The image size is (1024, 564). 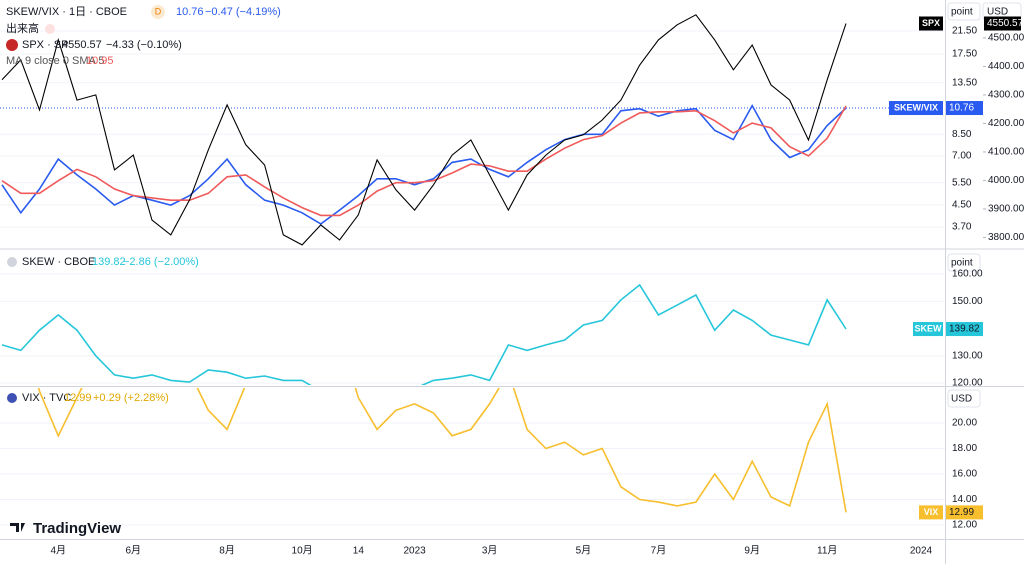 What do you see at coordinates (964, 448) in the screenshot?
I see `y-tick-label: 18.00` at bounding box center [964, 448].